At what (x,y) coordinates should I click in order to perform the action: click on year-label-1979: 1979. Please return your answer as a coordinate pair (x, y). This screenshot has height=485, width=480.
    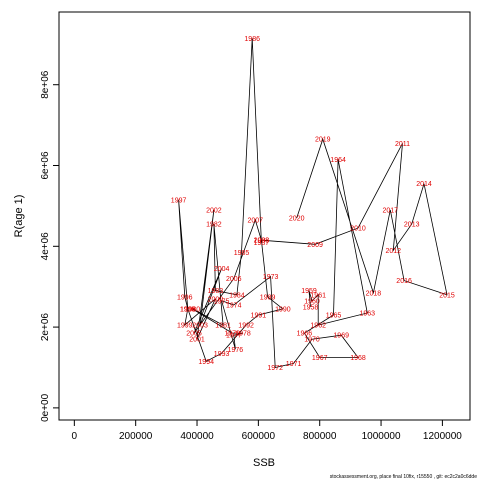
    Looking at the image, I should click on (233, 334).